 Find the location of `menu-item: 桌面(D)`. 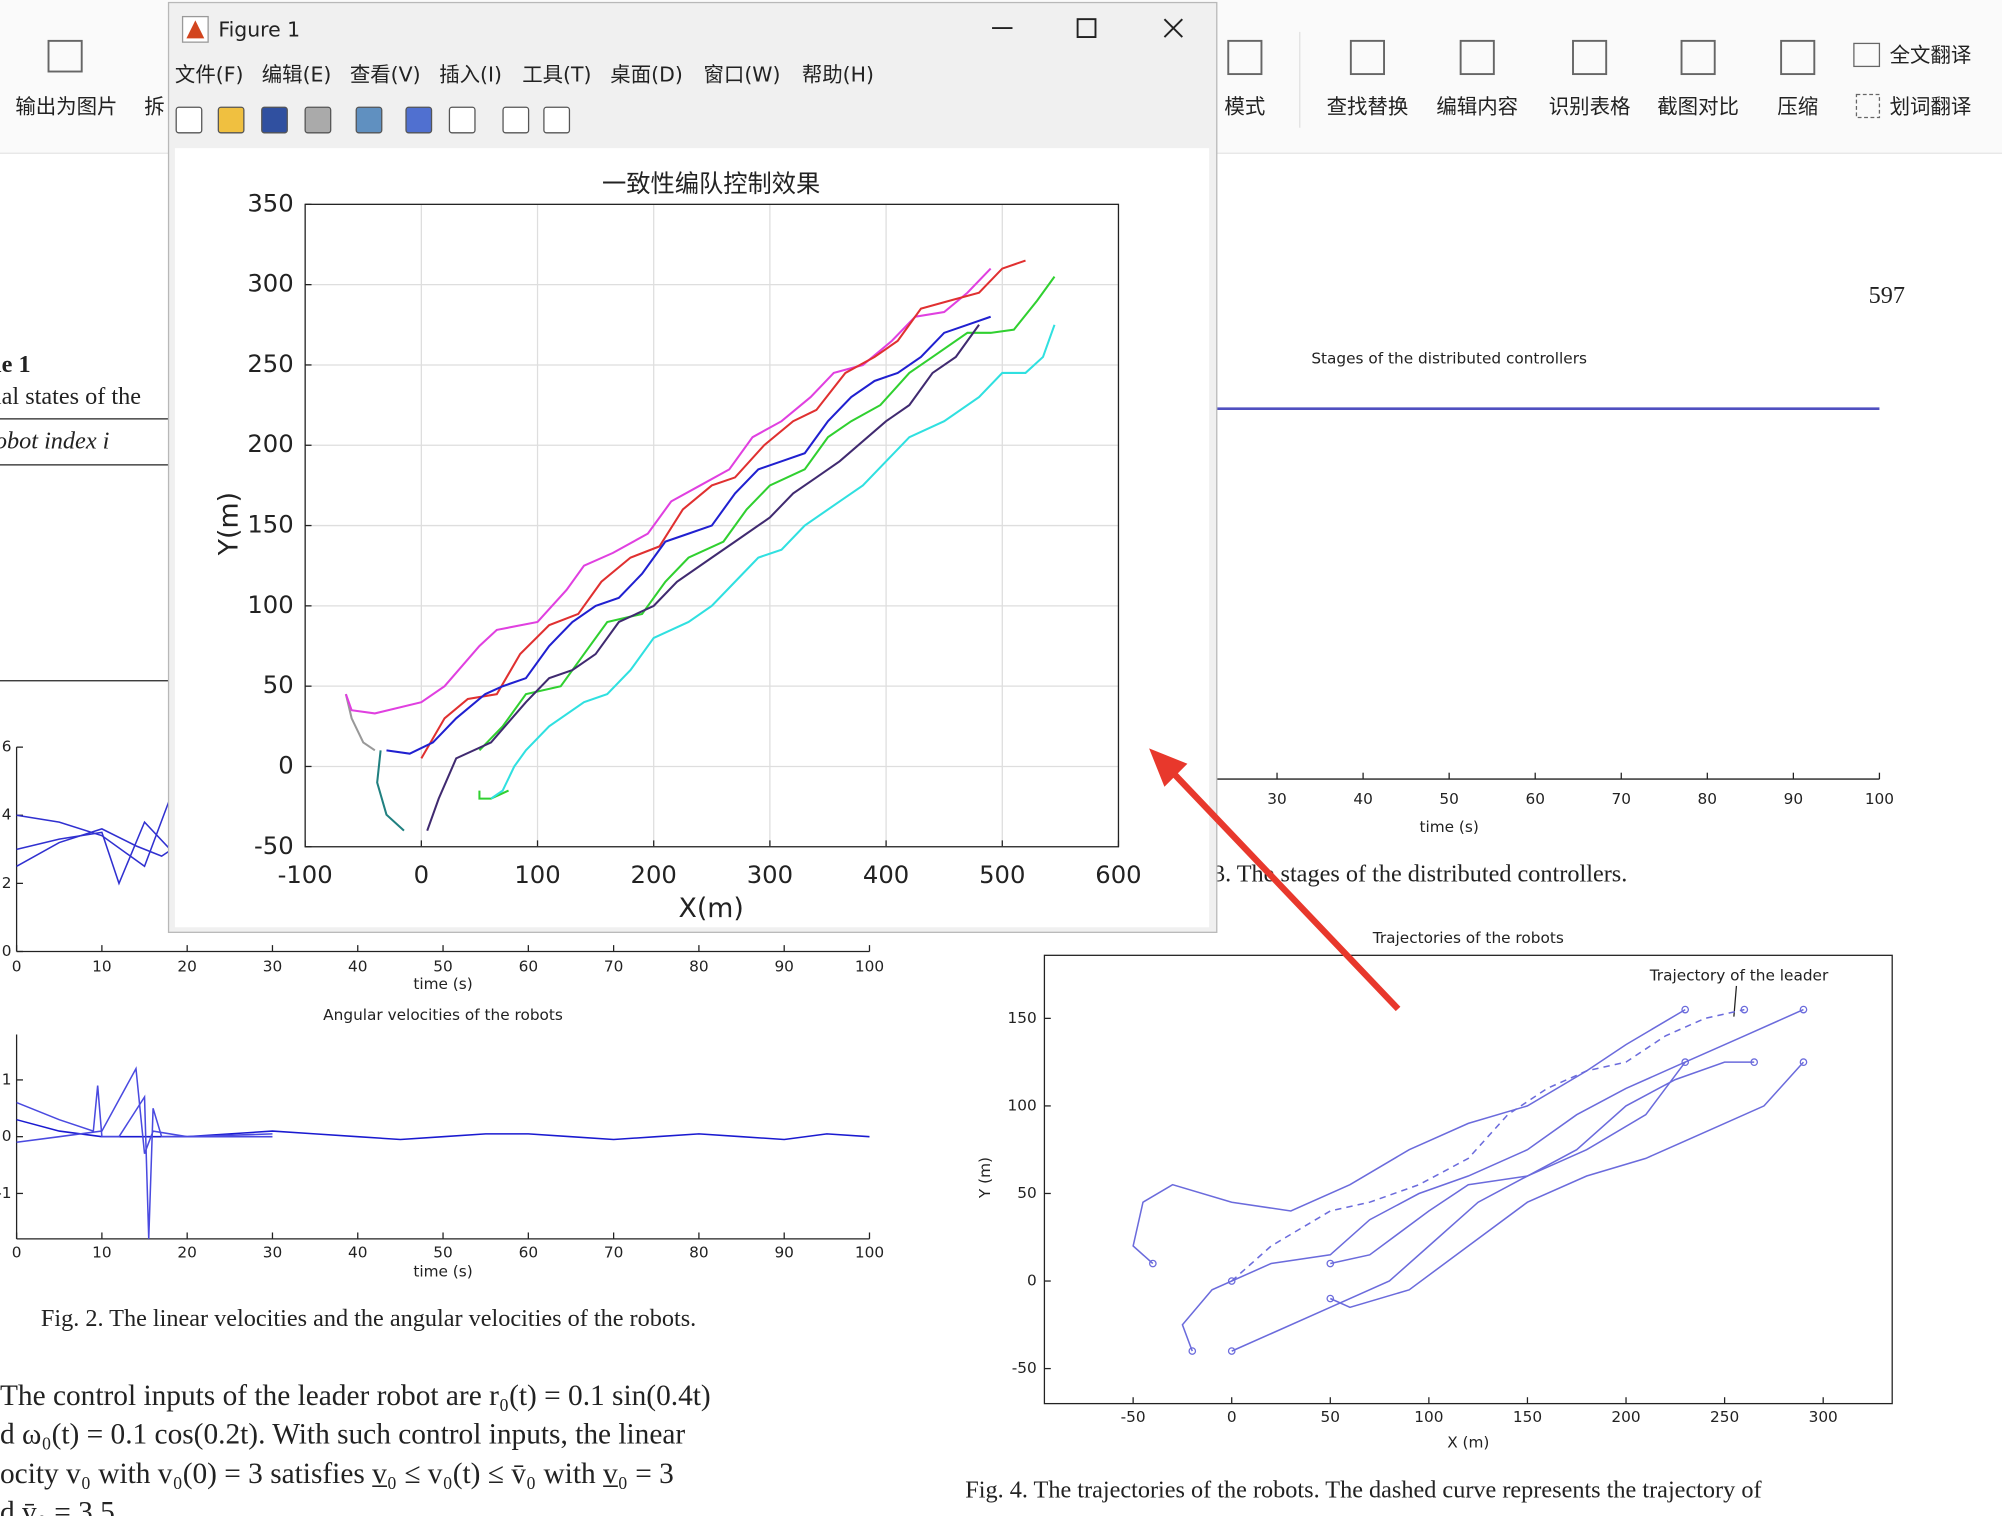

menu-item: 桌面(D) is located at coordinates (646, 74).